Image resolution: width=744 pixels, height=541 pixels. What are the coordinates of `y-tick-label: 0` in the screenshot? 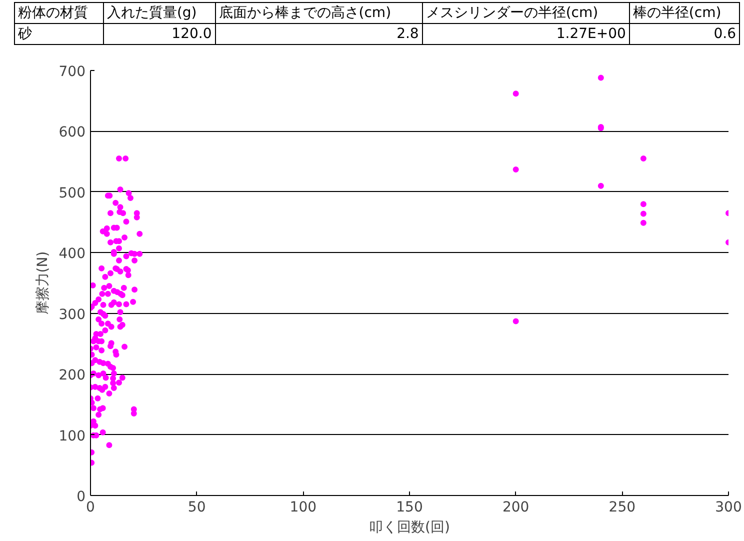 It's located at (81, 497).